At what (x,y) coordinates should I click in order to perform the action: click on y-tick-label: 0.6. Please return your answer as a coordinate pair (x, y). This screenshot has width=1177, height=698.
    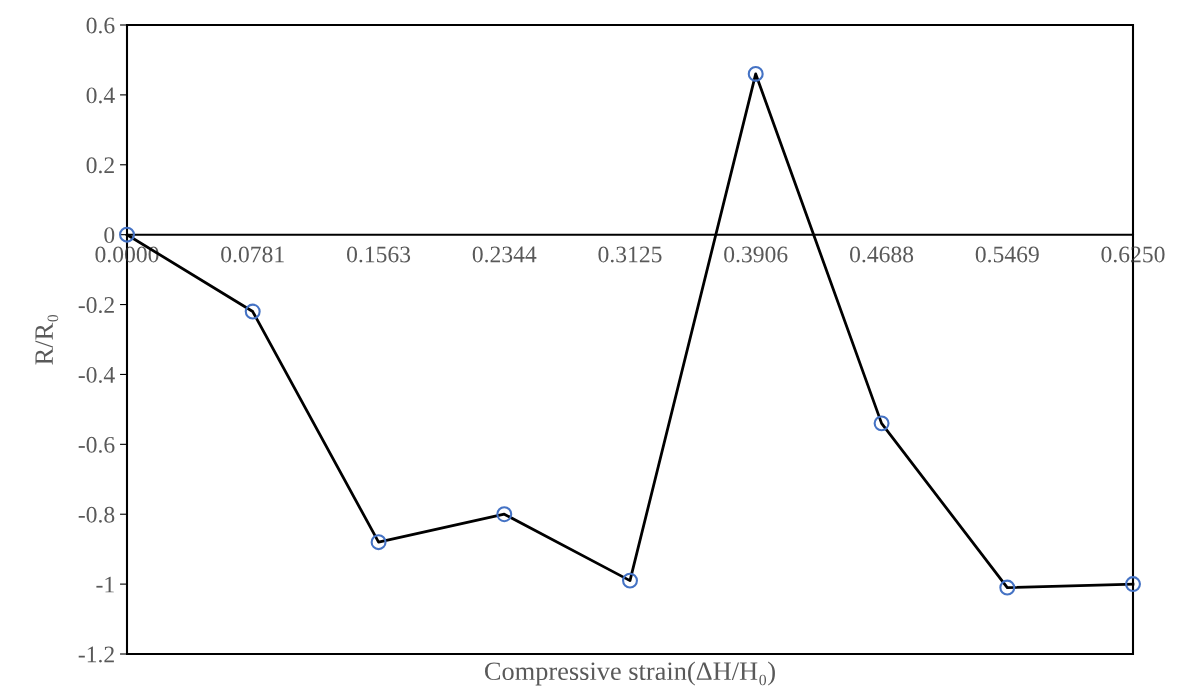
    Looking at the image, I should click on (100, 25).